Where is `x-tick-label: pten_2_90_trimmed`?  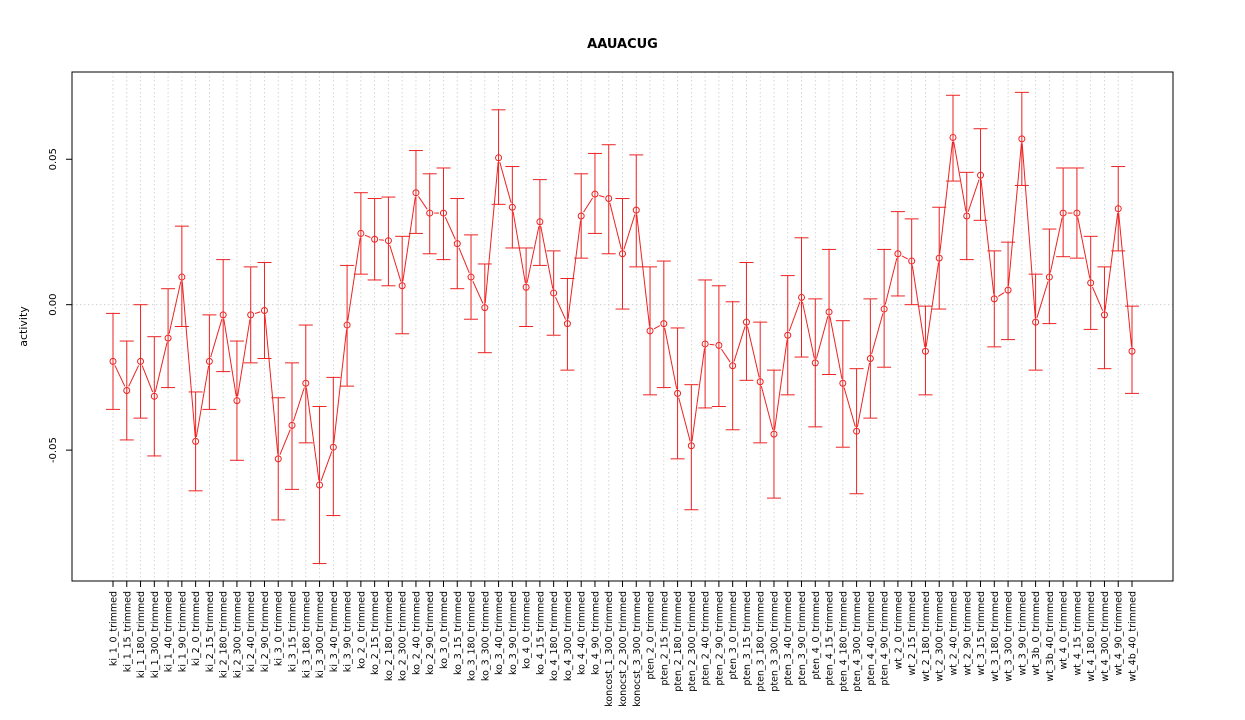 x-tick-label: pten_2_90_trimmed is located at coordinates (719, 638).